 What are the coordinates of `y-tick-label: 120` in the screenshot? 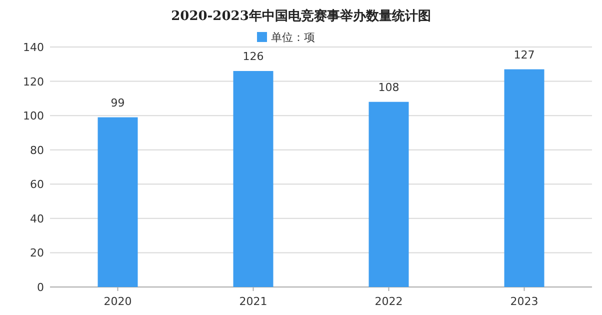 It's located at (33, 81).